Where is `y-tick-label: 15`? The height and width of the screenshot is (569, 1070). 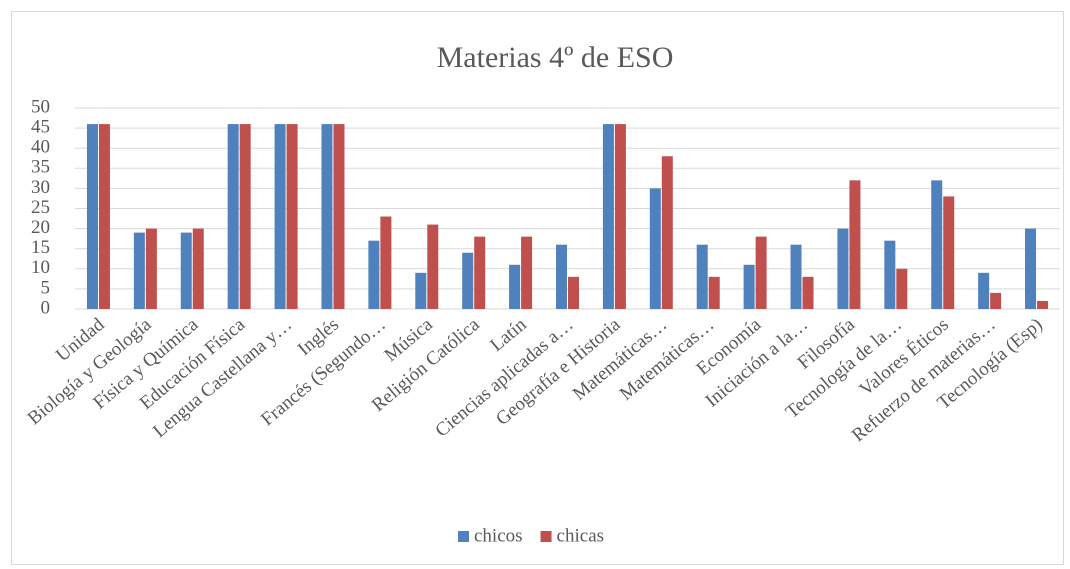 y-tick-label: 15 is located at coordinates (40, 247).